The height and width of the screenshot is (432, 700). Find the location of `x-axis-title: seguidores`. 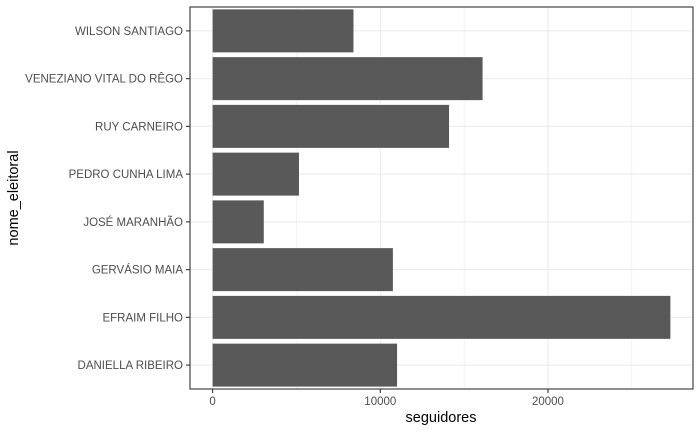

x-axis-title: seguidores is located at coordinates (441, 418).